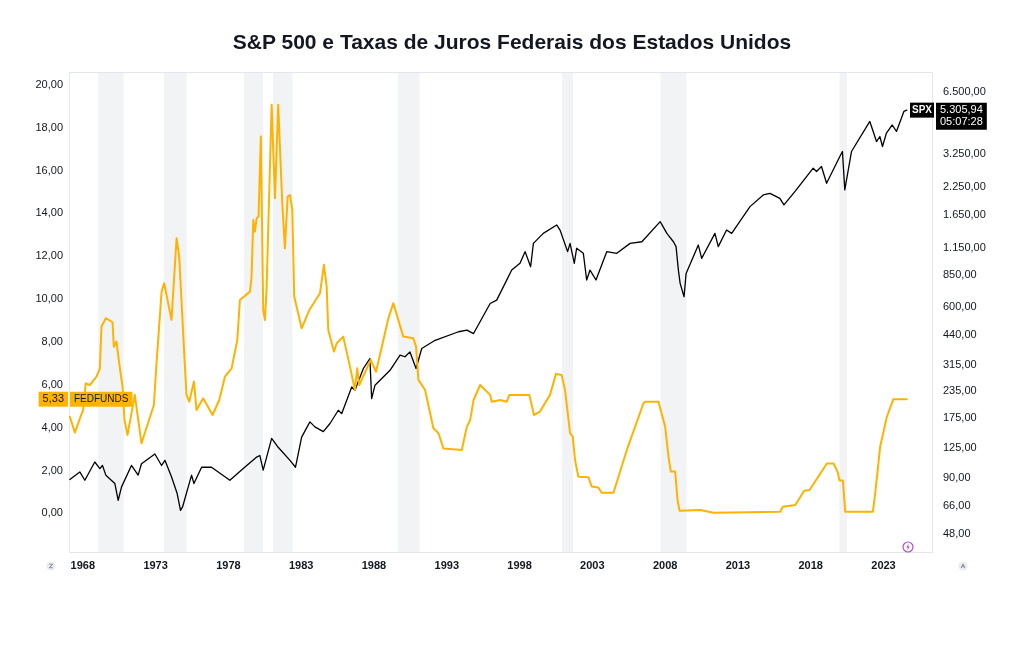  Describe the element at coordinates (447, 564) in the screenshot. I see `x-tick-label: 1993` at that location.